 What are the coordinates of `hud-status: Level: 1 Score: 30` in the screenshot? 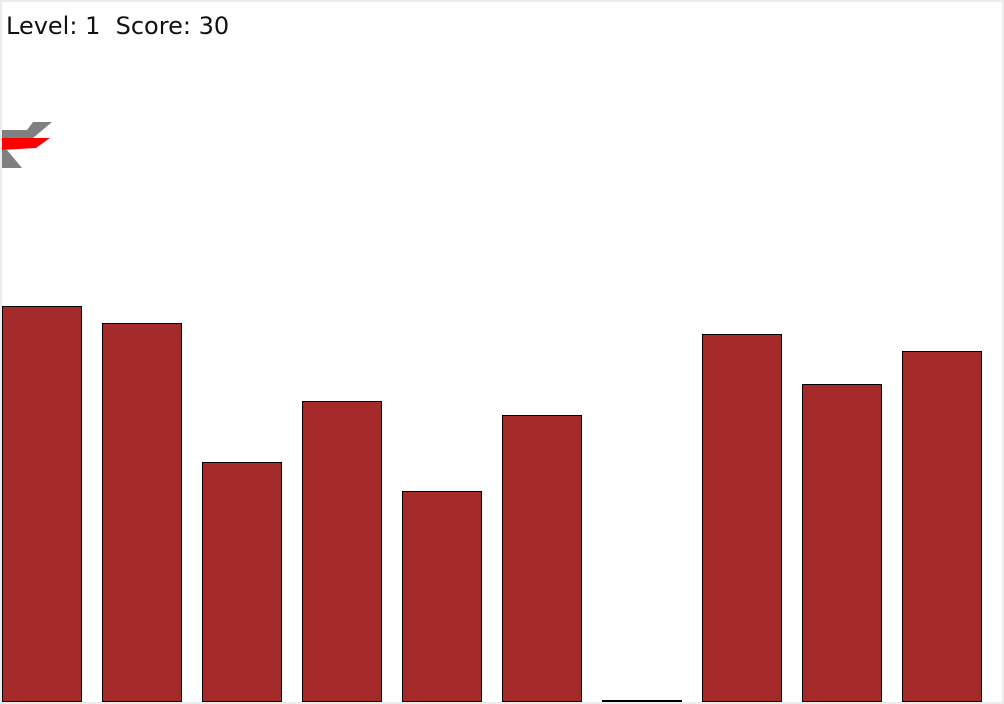 It's located at (117, 26).